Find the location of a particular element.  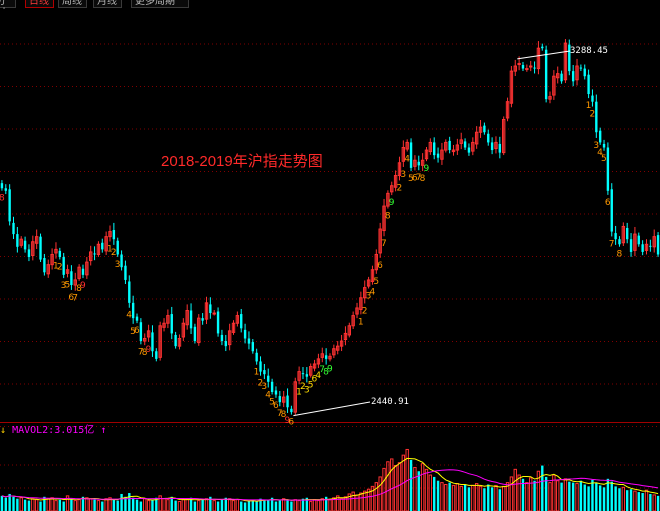

tab-0: 分时 is located at coordinates (8, 4).